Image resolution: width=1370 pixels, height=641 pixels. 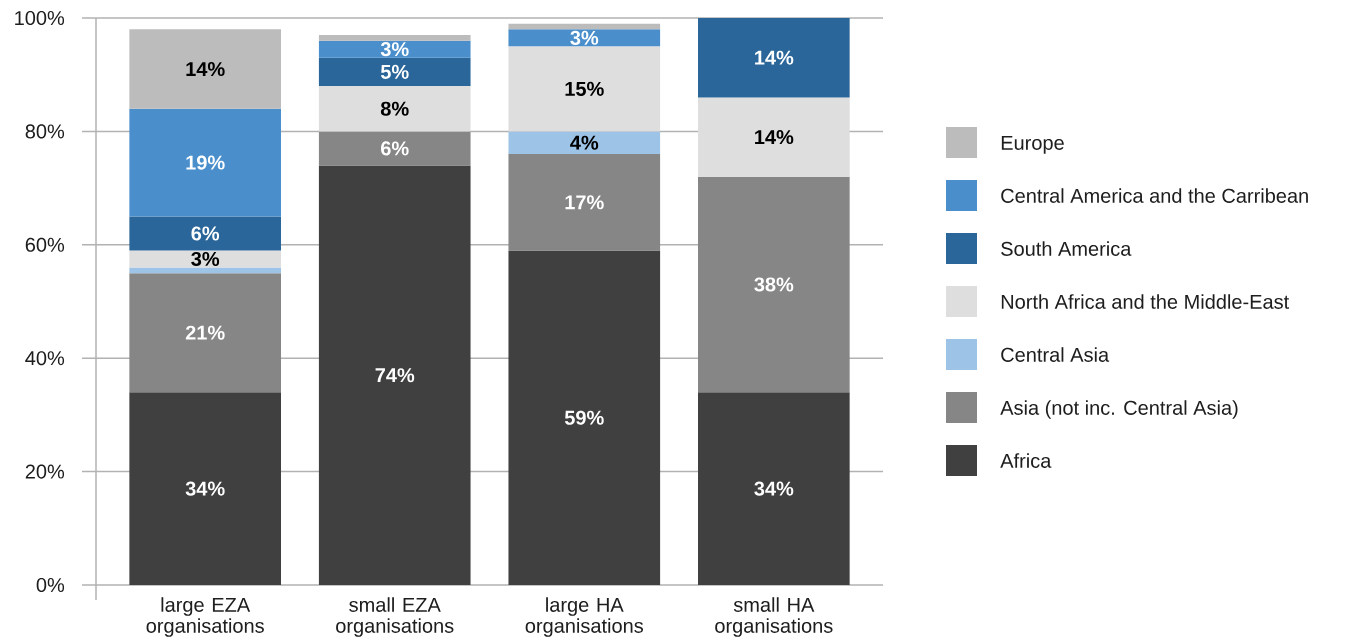 I want to click on y-tick-label: 60%, so click(x=45, y=244).